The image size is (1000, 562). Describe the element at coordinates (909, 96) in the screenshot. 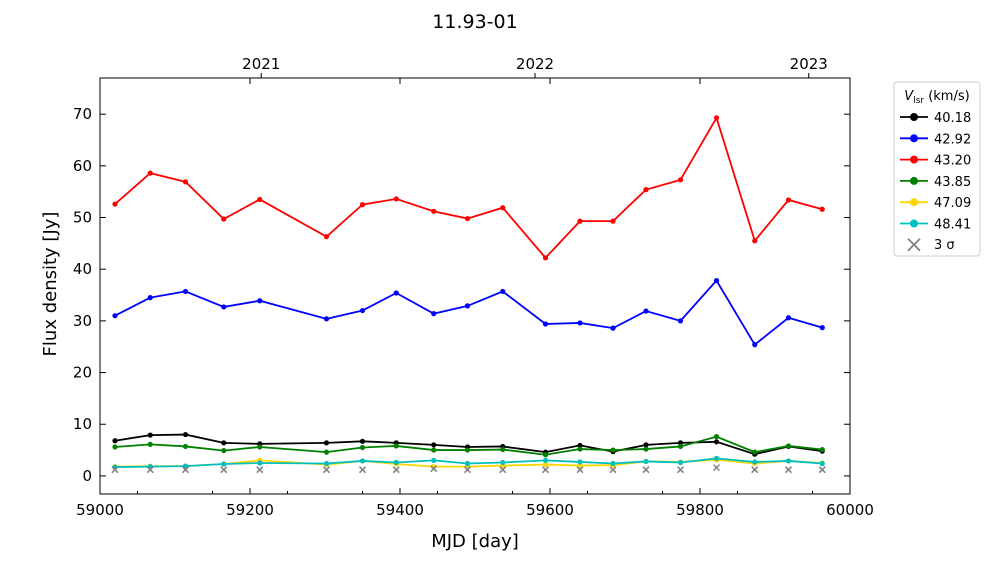

I see `legend-title-main: V` at that location.